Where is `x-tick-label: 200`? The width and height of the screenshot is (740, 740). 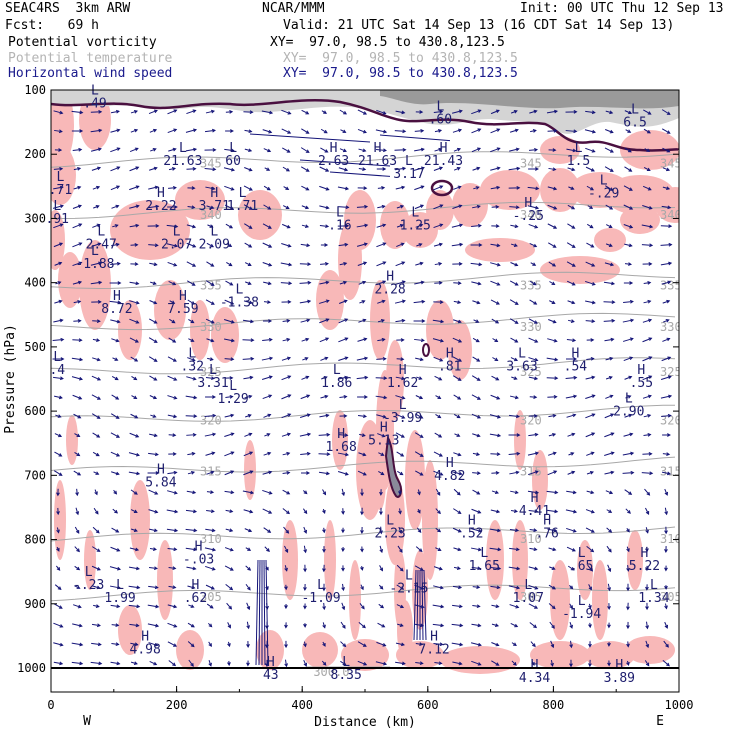
x-tick-label: 200 is located at coordinates (177, 705).